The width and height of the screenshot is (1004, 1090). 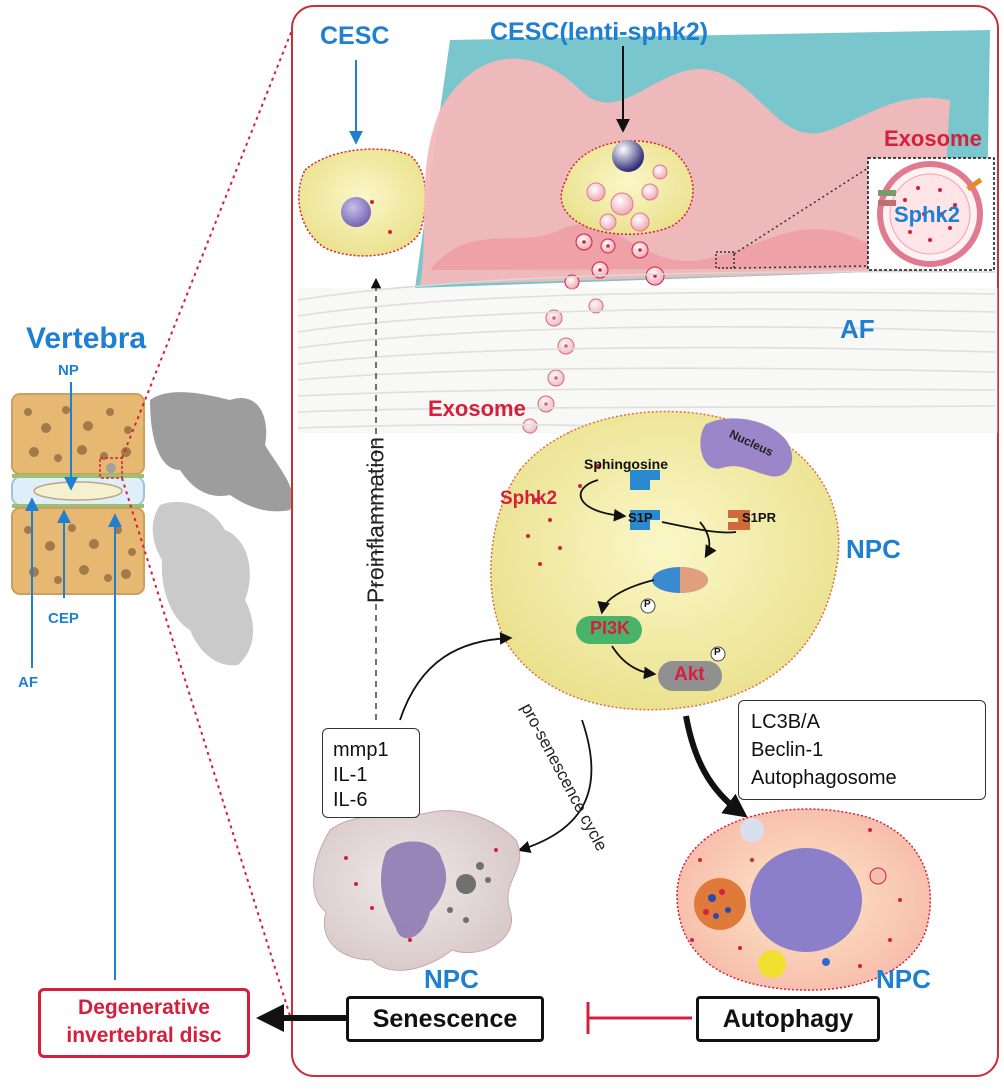 What do you see at coordinates (361, 750) in the screenshot?
I see `marker-mmp1: mmp1` at bounding box center [361, 750].